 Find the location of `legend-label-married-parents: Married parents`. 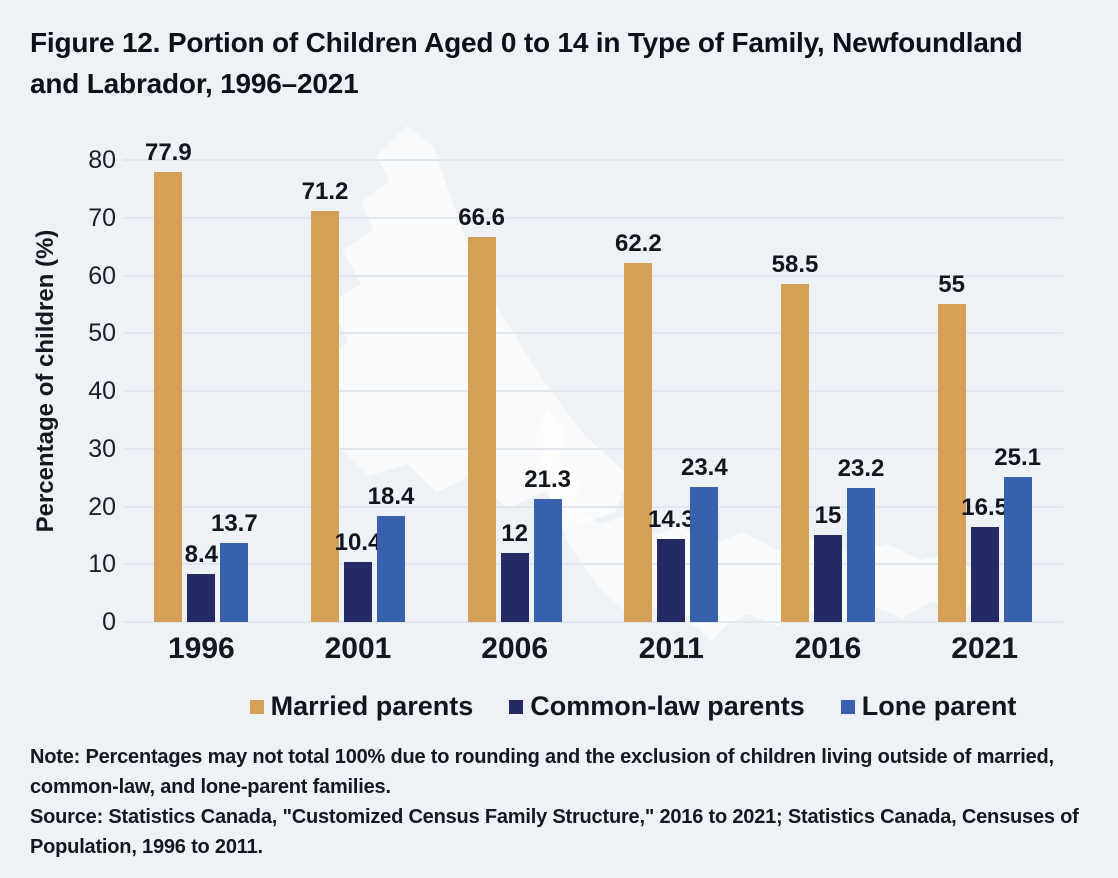

legend-label-married-parents: Married parents is located at coordinates (372, 706).